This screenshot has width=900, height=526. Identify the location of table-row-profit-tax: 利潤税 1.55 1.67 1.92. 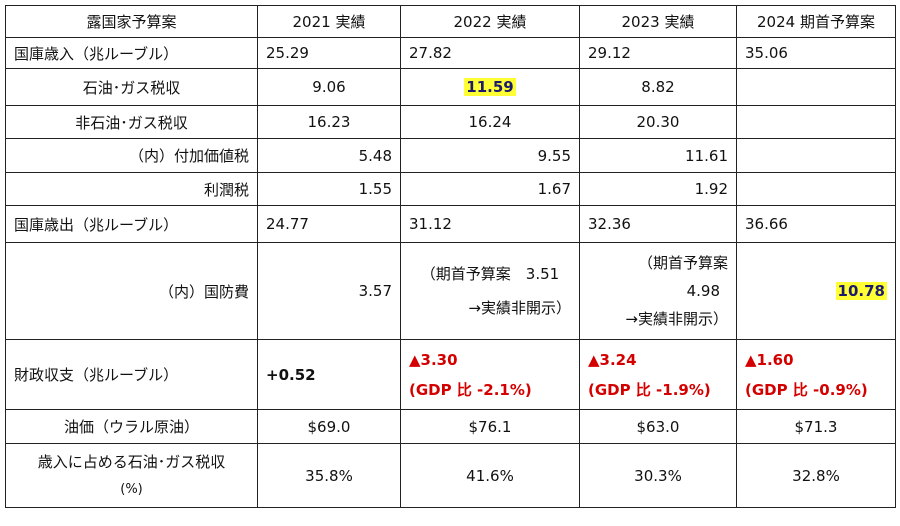
(450, 189).